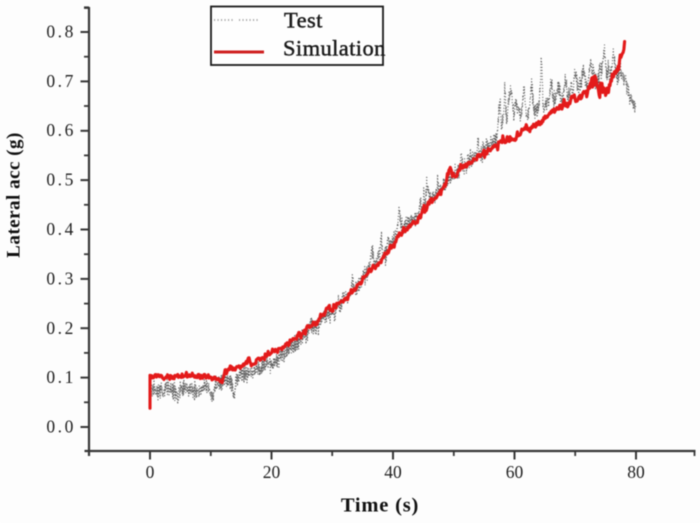  Describe the element at coordinates (272, 472) in the screenshot. I see `svg-text: 20` at that location.